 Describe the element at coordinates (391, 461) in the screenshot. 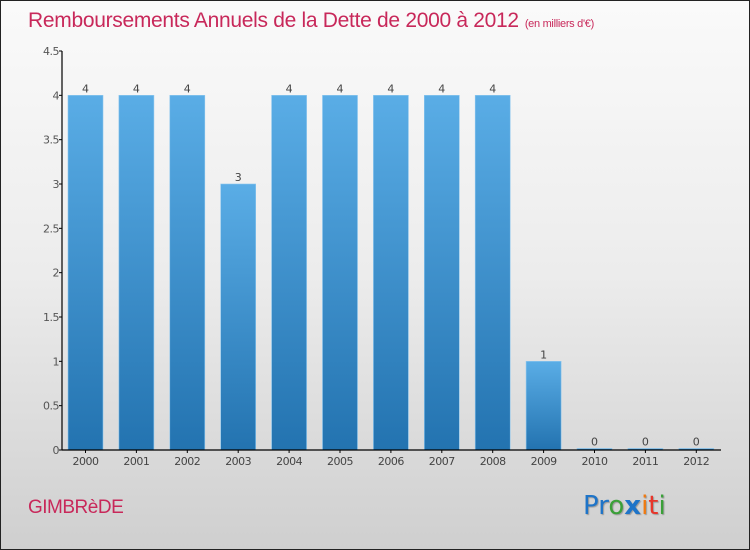

I see `x-tick-label-2006: 2006` at that location.